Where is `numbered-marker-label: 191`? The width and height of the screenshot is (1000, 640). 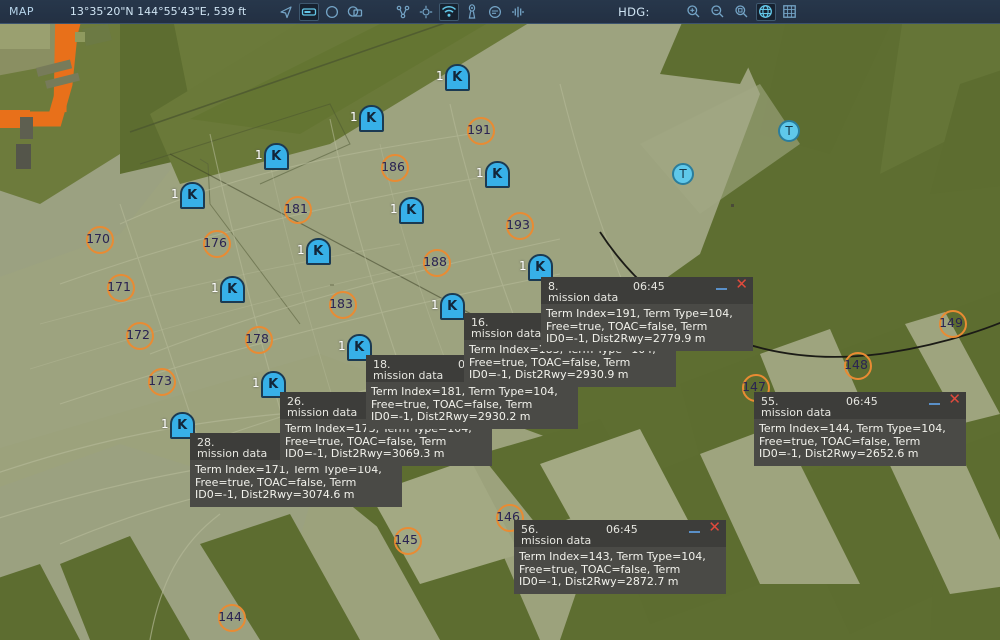
numbered-marker-label: 191 is located at coordinates (479, 129).